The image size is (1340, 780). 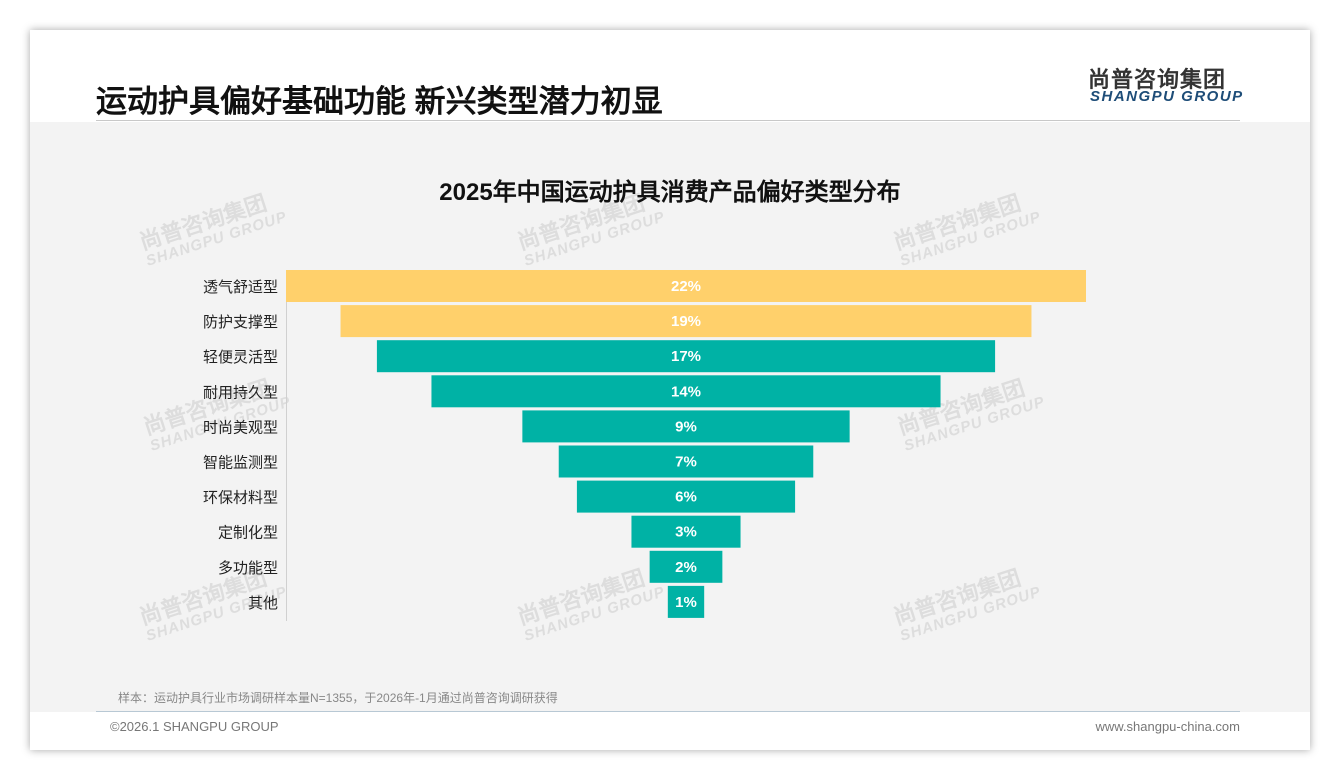 I want to click on data-label: 9%, so click(x=686, y=426).